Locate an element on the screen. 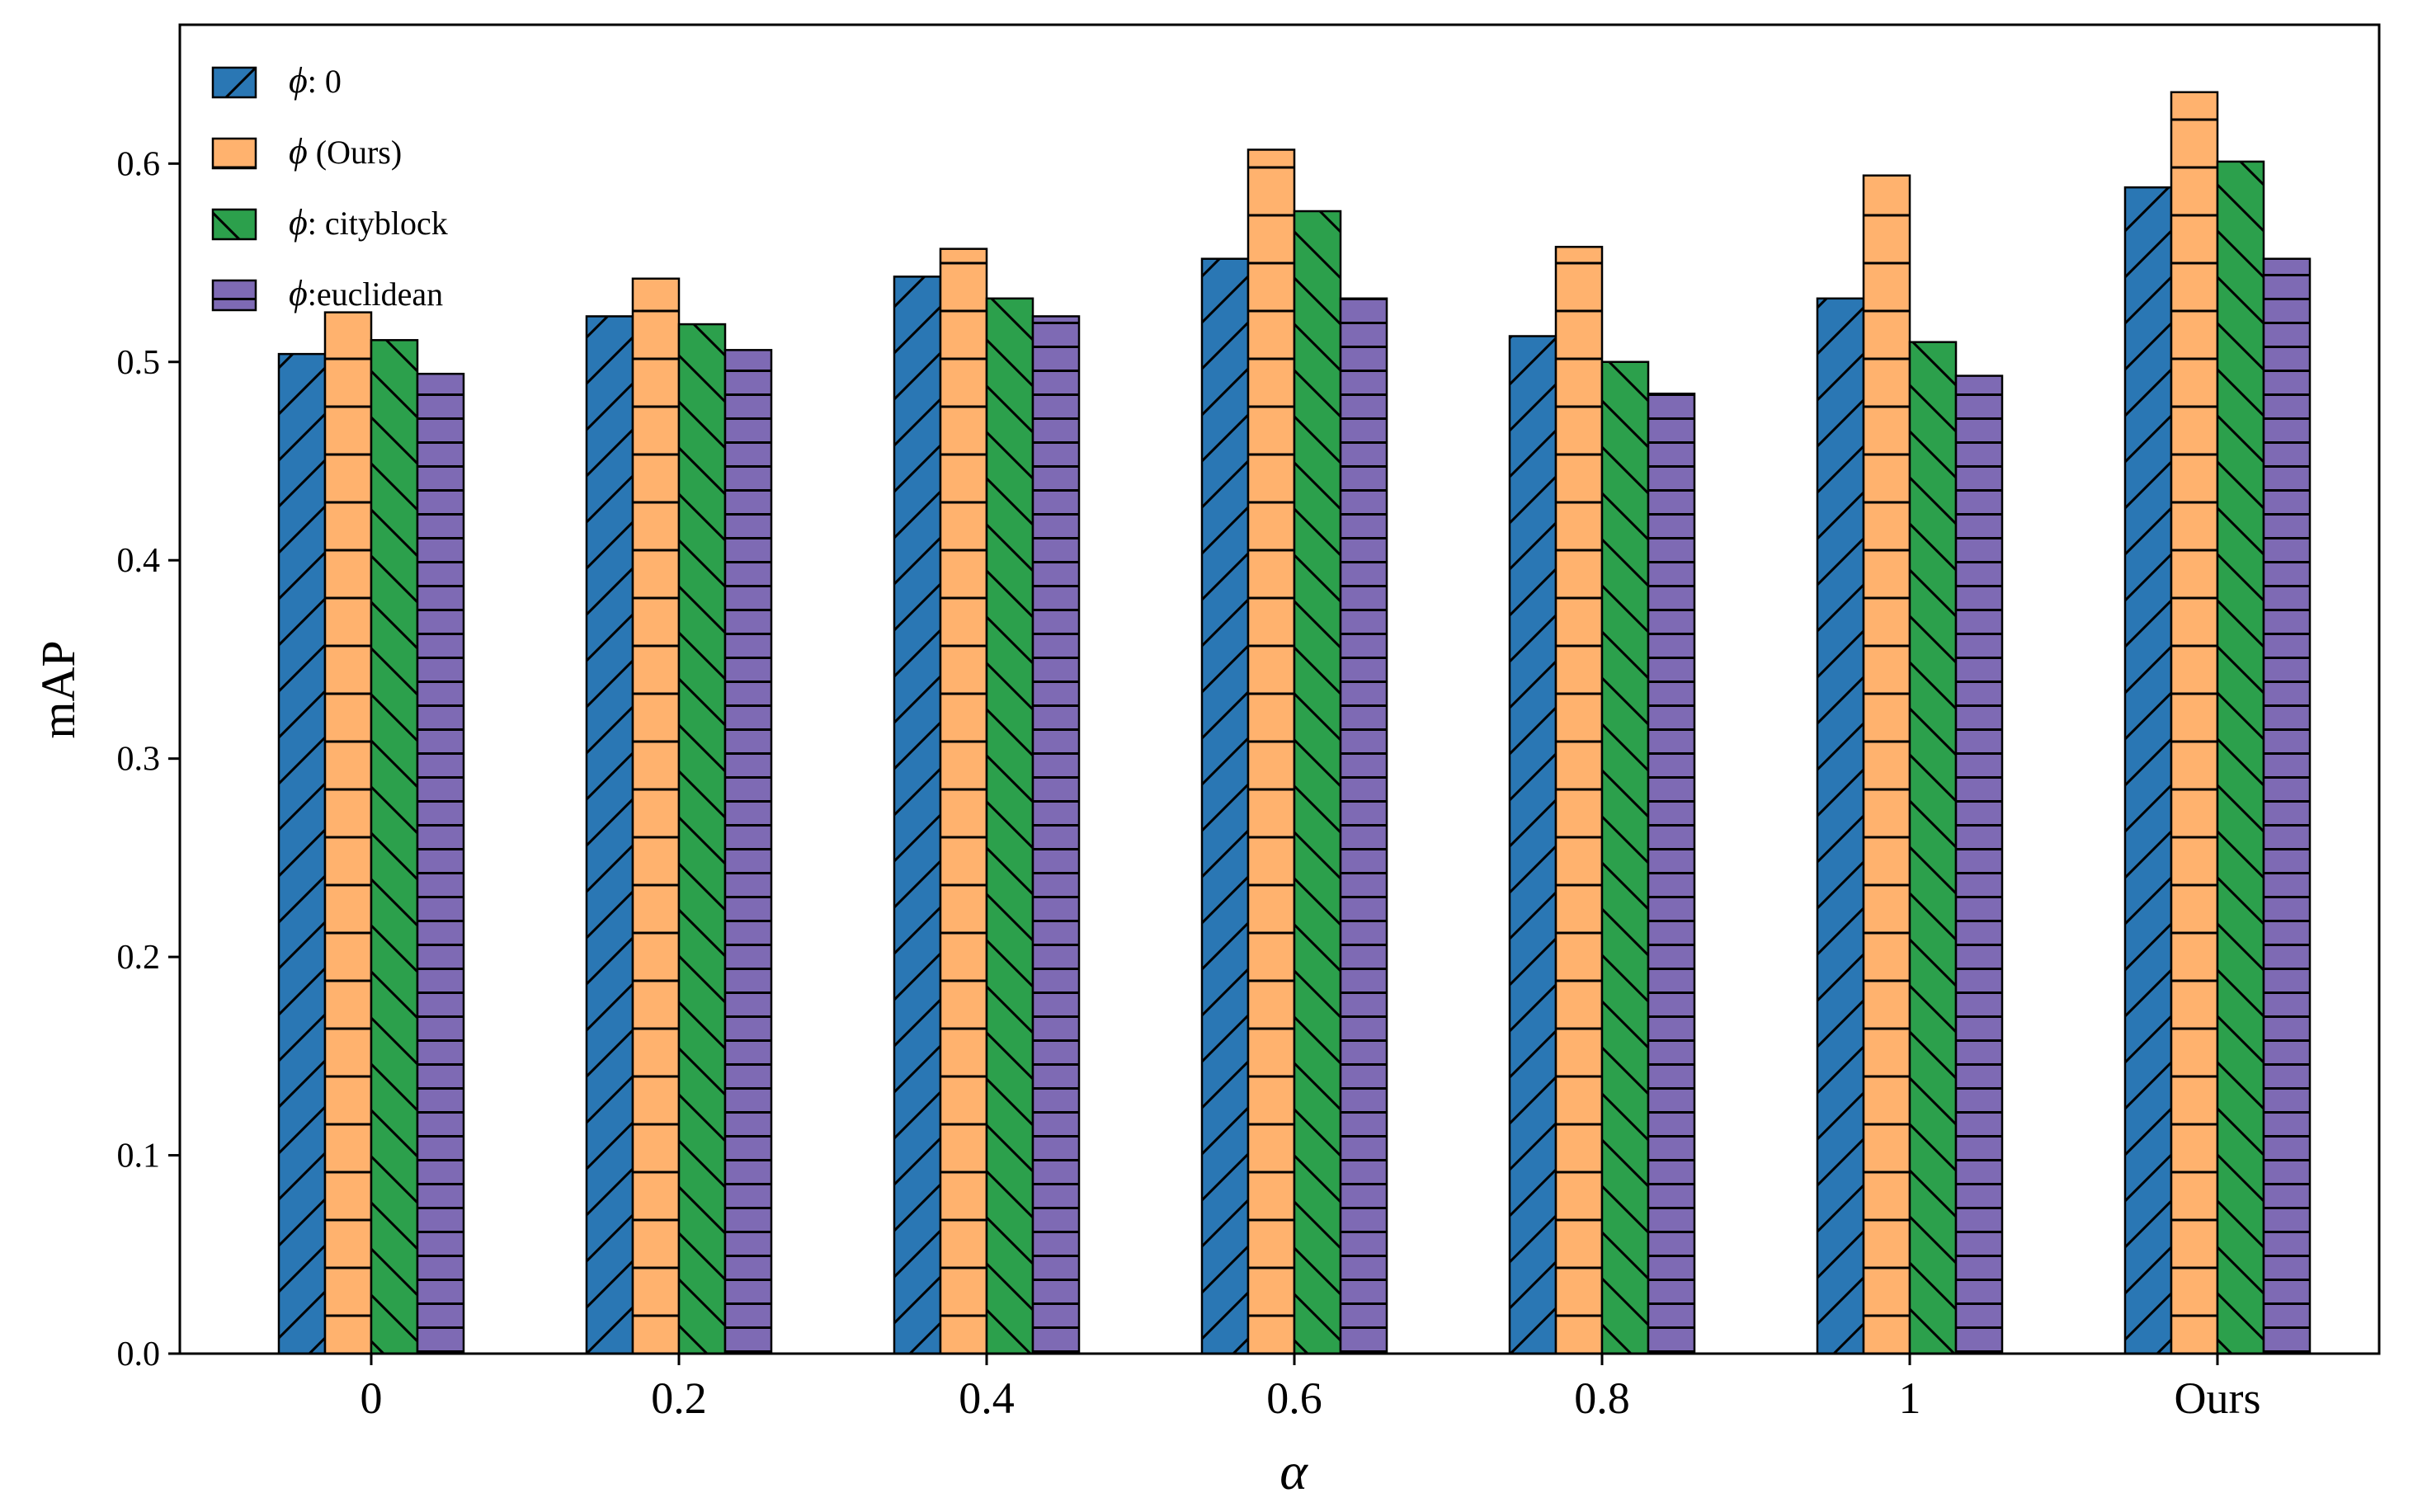 The width and height of the screenshot is (2427, 1512). legend-label: ϕ:euclidean is located at coordinates (366, 293).